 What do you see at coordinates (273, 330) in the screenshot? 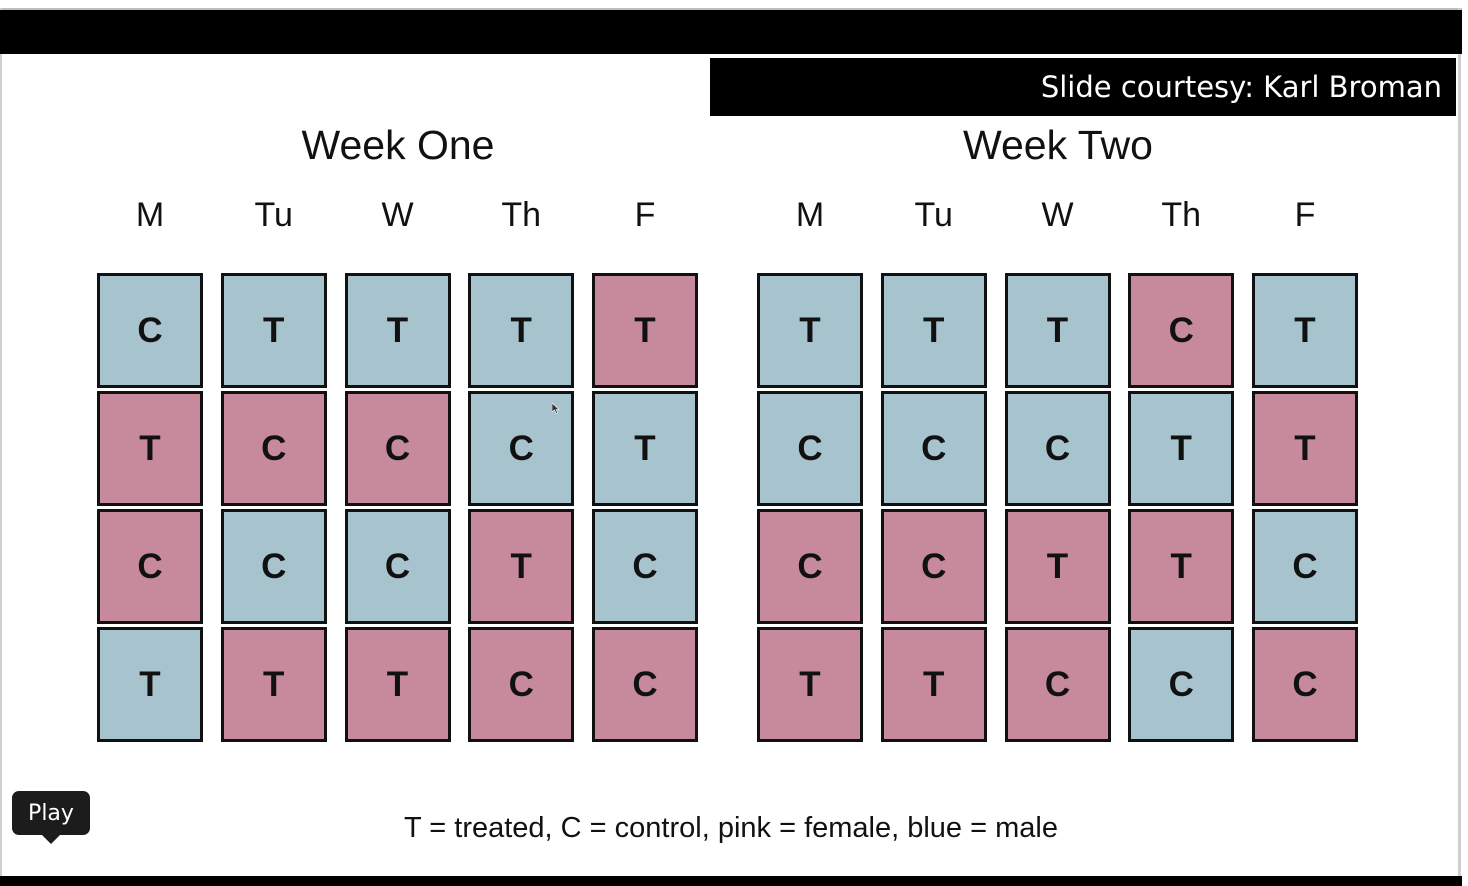
I see `week-one-tu-cell-1: T` at bounding box center [273, 330].